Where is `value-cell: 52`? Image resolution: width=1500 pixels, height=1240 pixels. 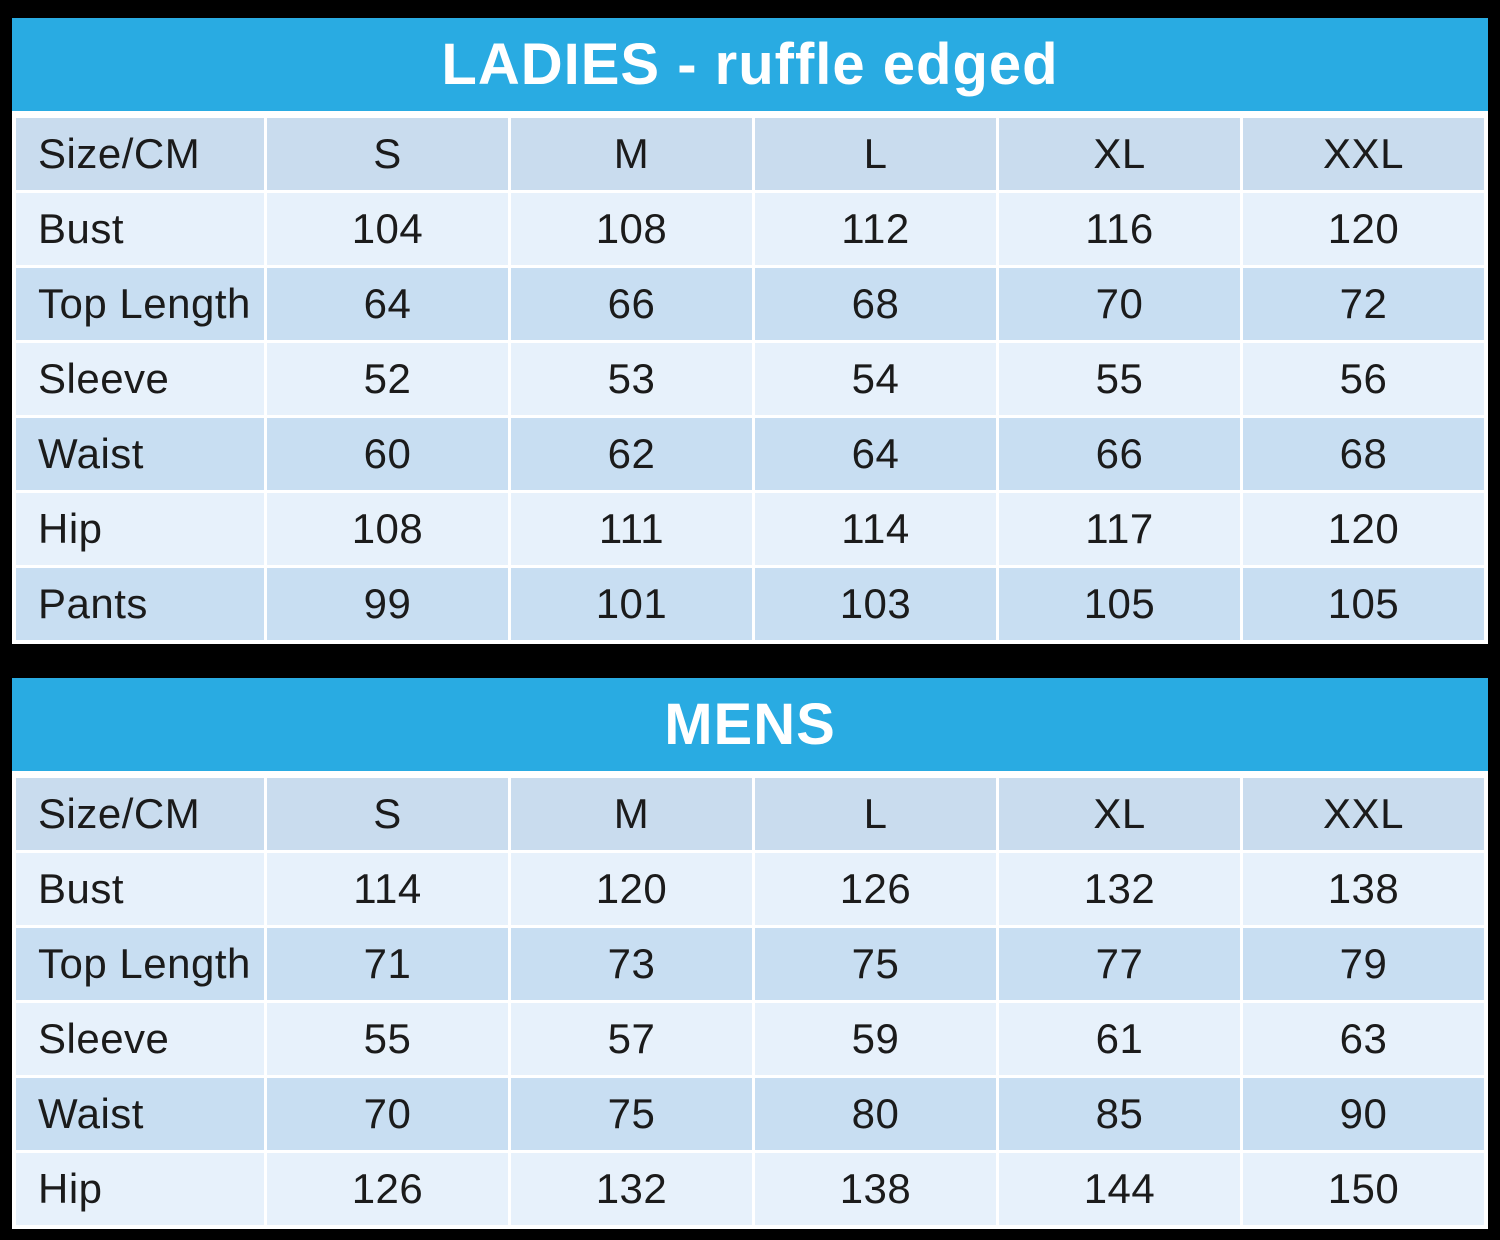 value-cell: 52 is located at coordinates (387, 379).